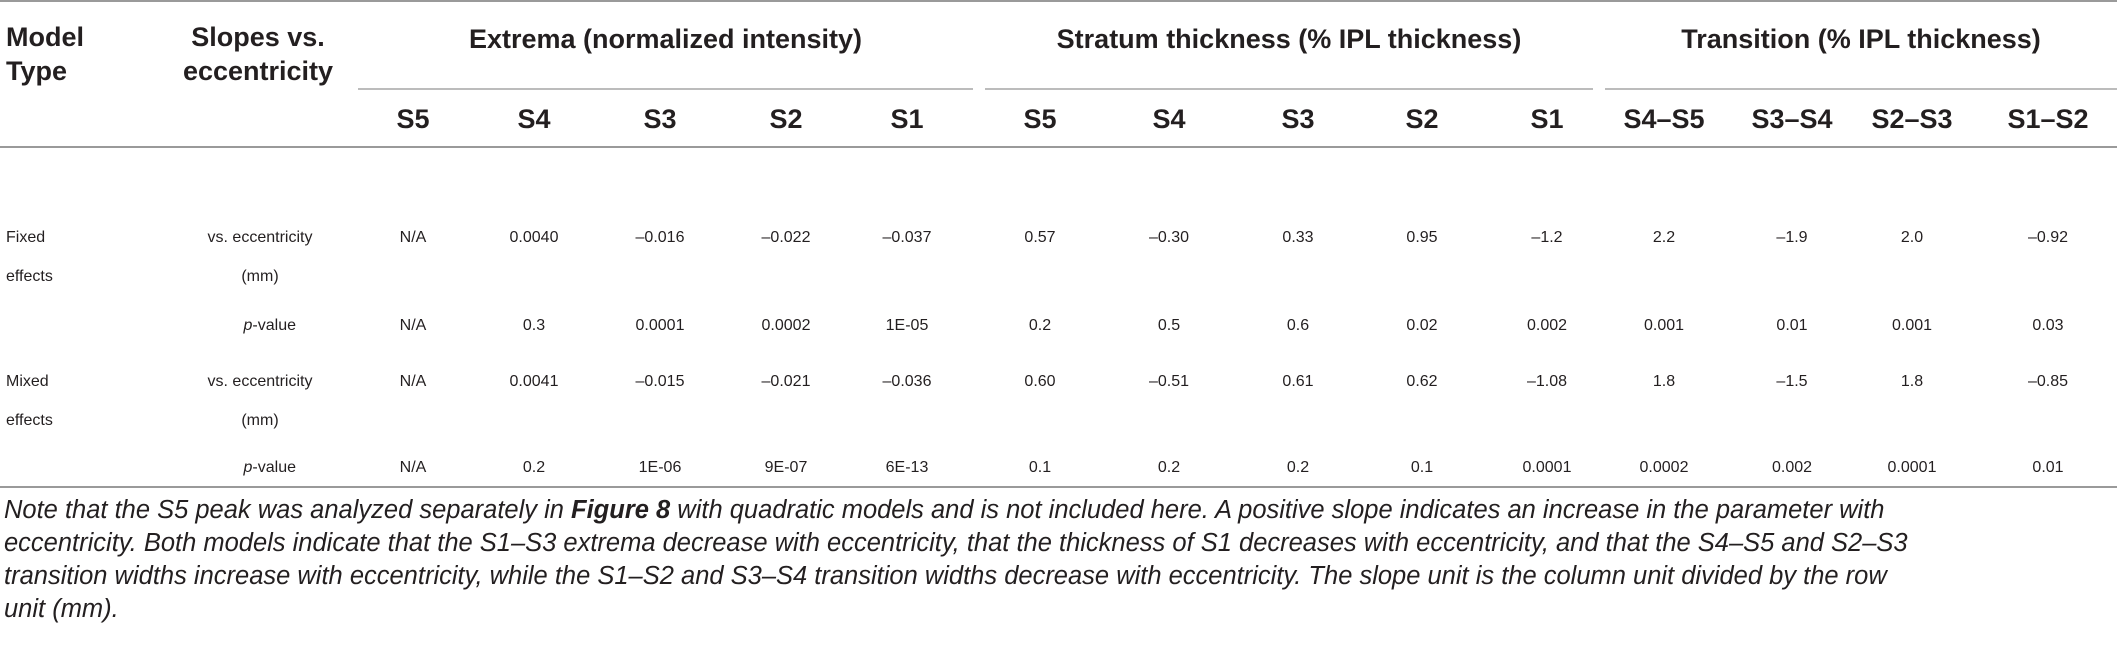 The height and width of the screenshot is (650, 2117). Describe the element at coordinates (1422, 237) in the screenshot. I see `table-cell: 0.95` at that location.